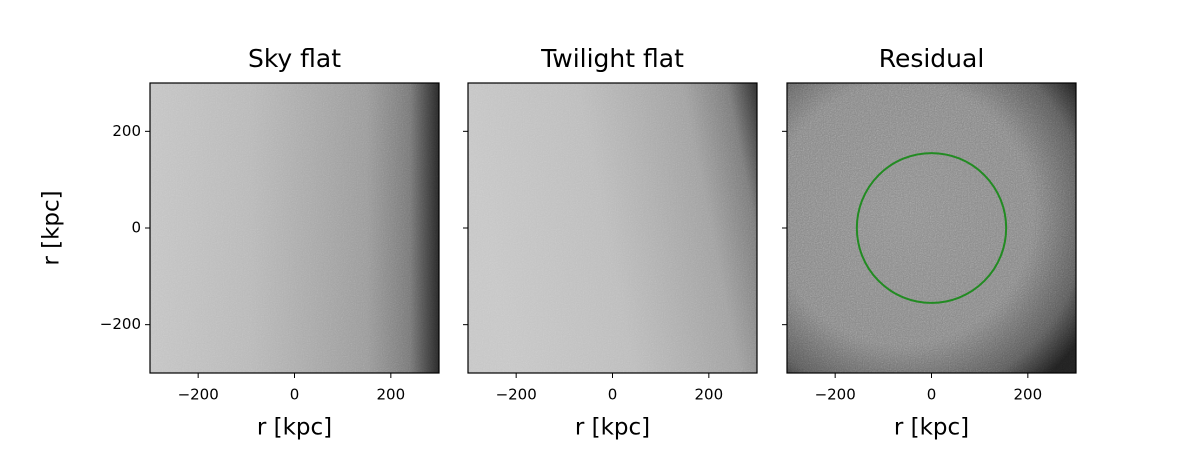 The image size is (1196, 449). I want to click on y-axis-label: r [kpc], so click(52, 227).